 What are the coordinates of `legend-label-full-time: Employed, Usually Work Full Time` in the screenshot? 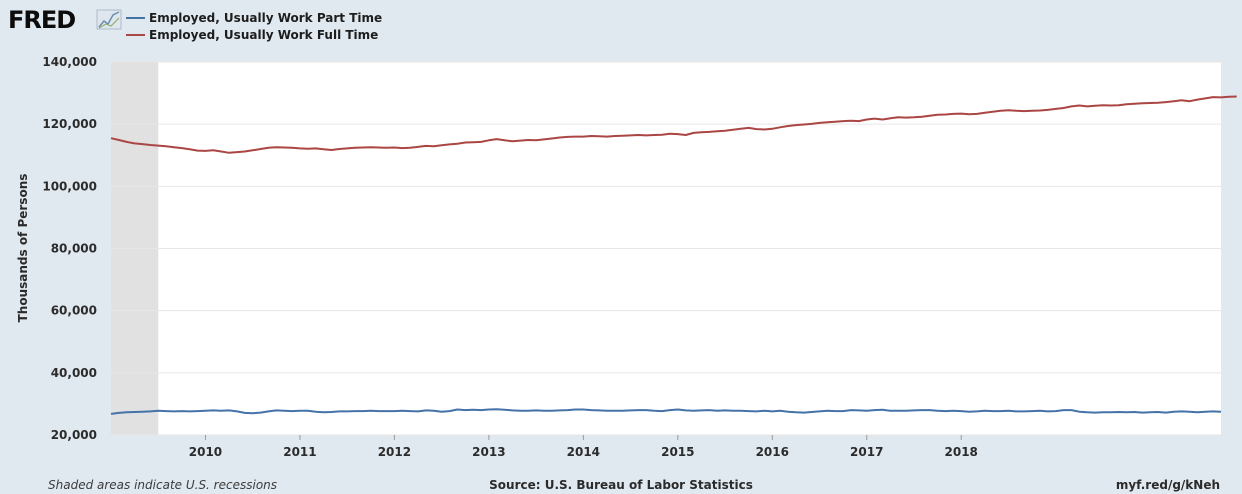 It's located at (263, 35).